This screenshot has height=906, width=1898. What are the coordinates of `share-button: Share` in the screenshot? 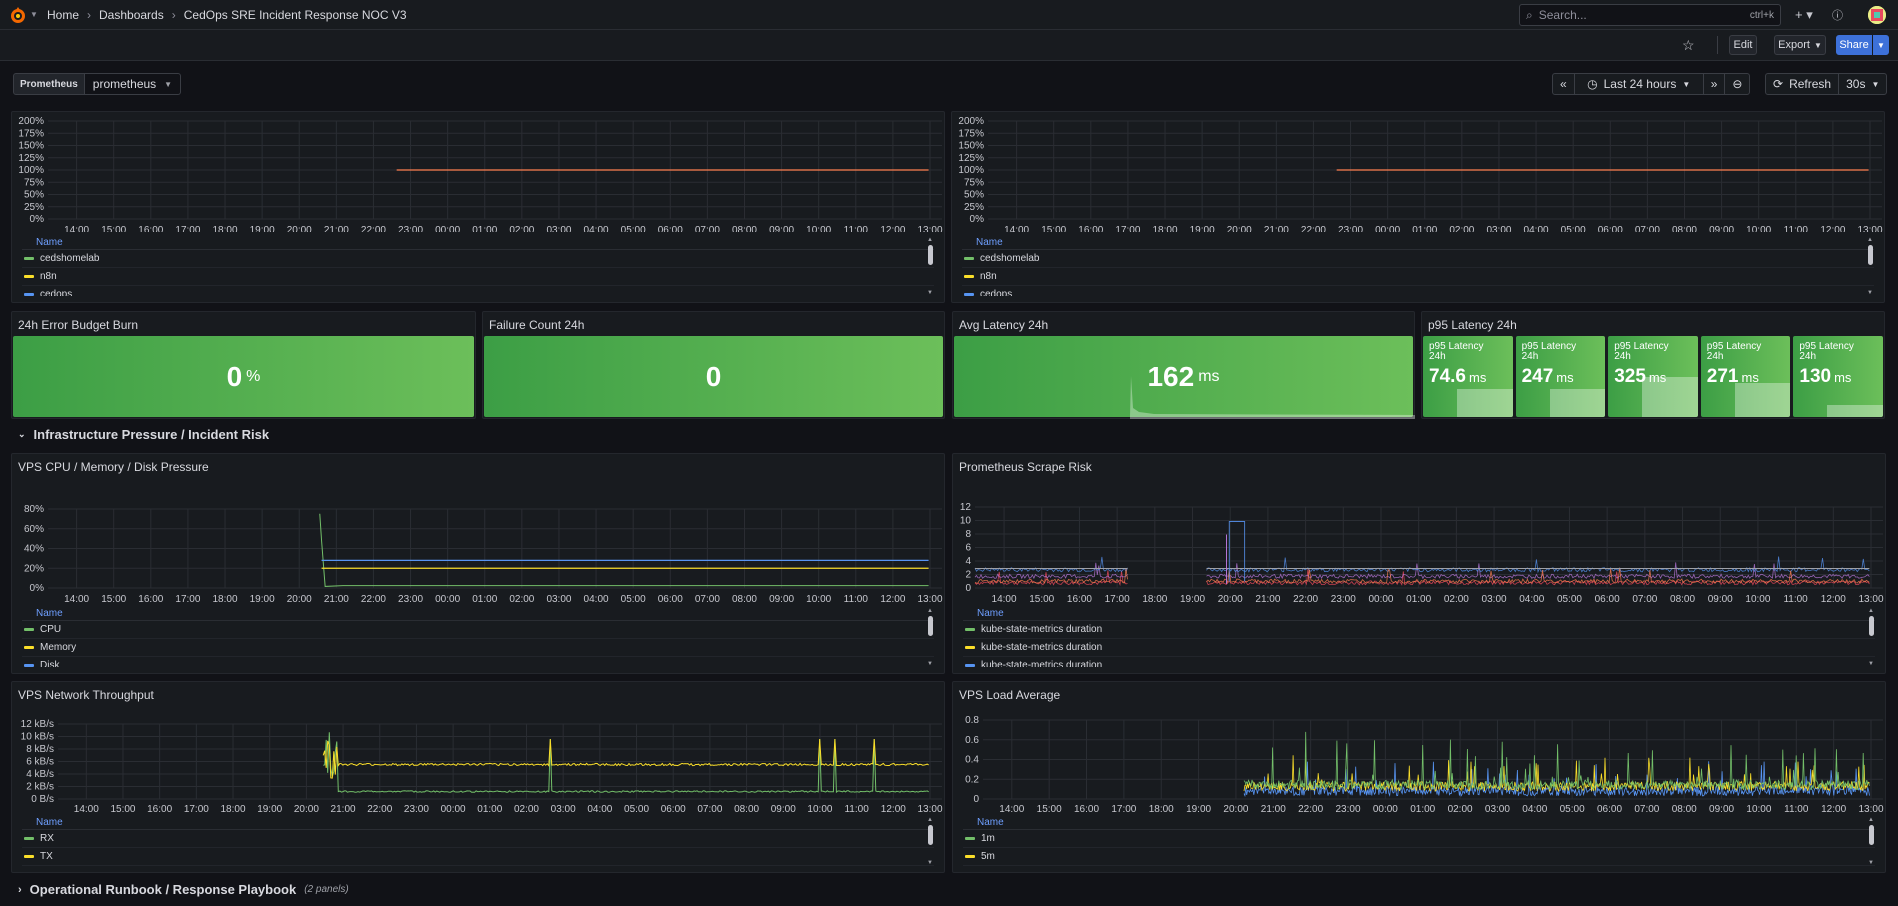 It's located at (1854, 45).